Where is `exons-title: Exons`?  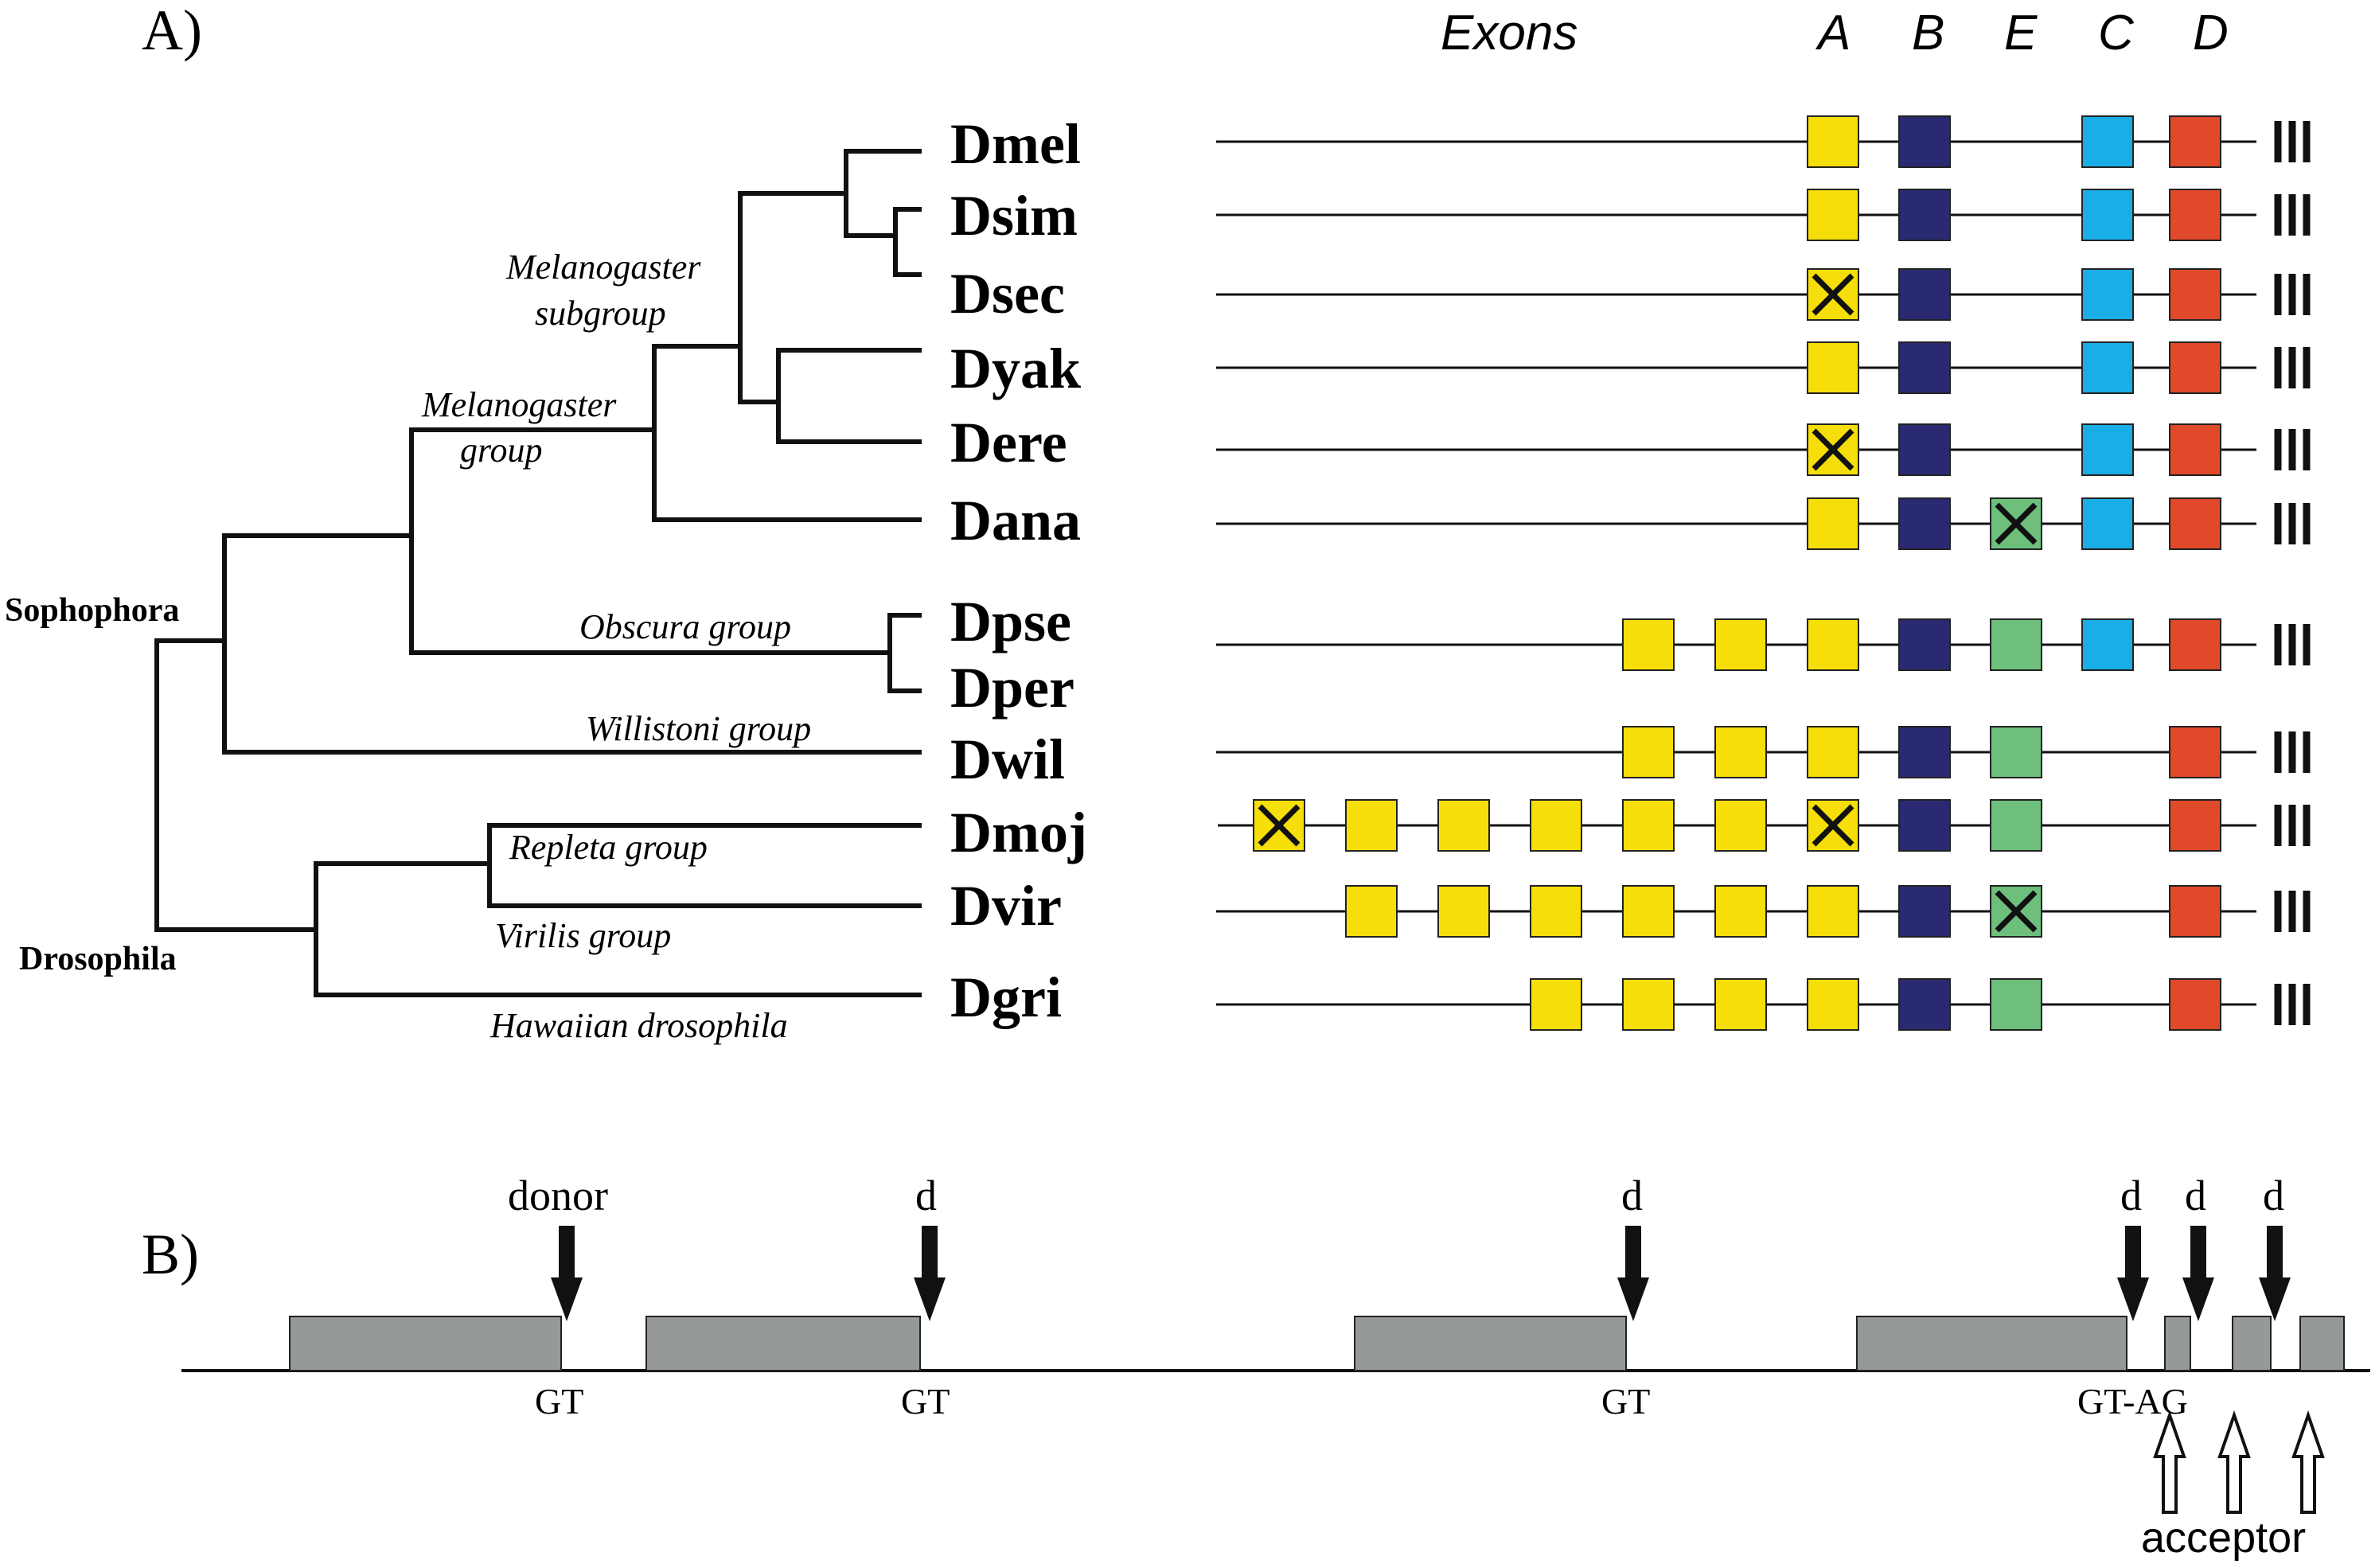 exons-title: Exons is located at coordinates (1509, 33).